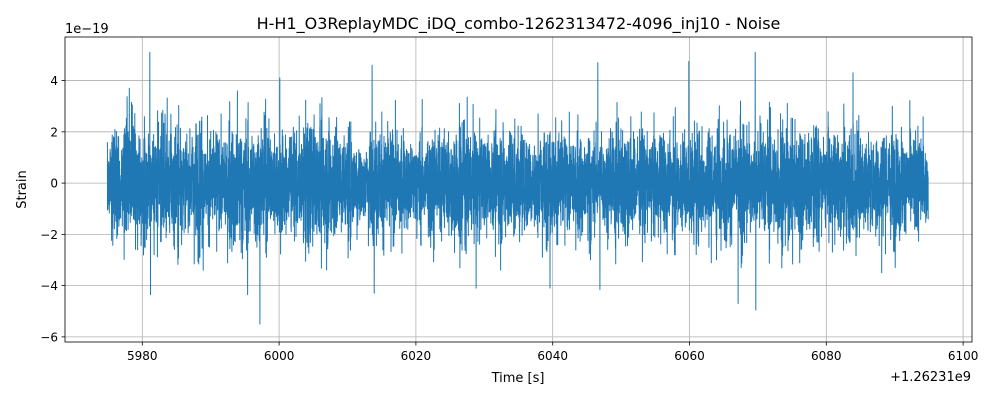  What do you see at coordinates (22, 189) in the screenshot?
I see `y-axis-label: Strain` at bounding box center [22, 189].